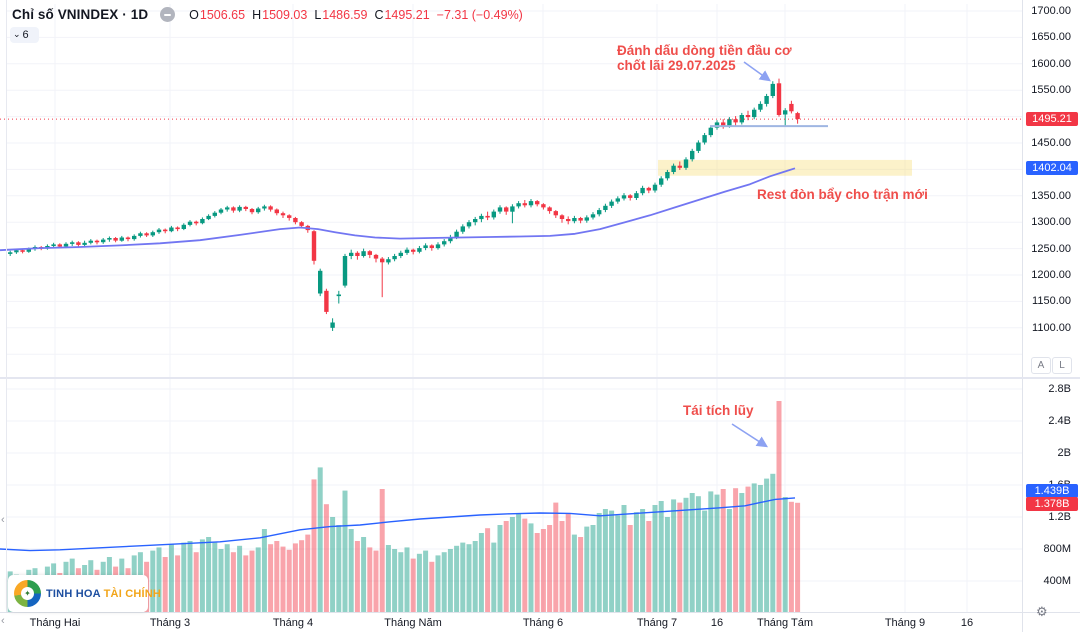  What do you see at coordinates (1059, 421) in the screenshot?
I see `volume-tick-label: 2.4B` at bounding box center [1059, 421].